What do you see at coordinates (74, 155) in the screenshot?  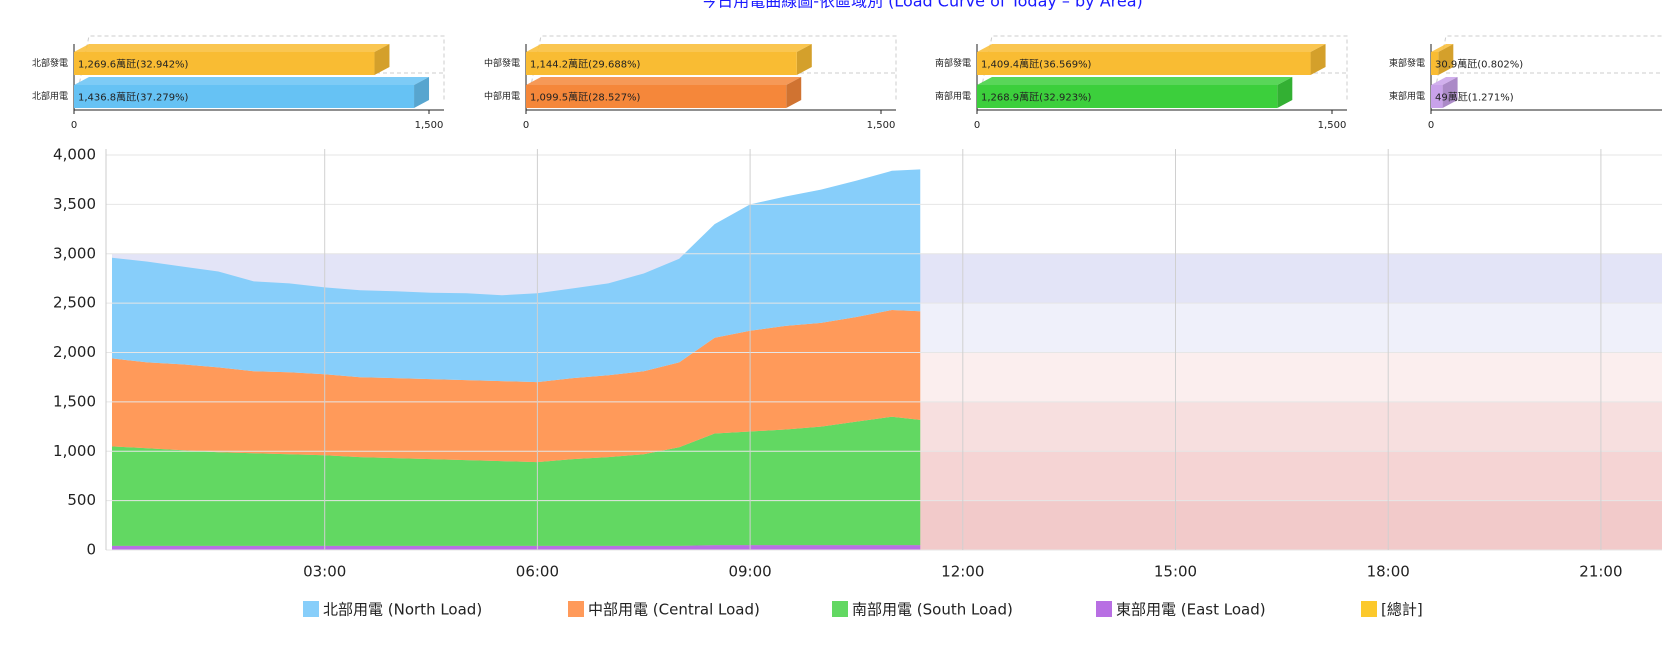 I see `y-tick-label: 4,000` at bounding box center [74, 155].